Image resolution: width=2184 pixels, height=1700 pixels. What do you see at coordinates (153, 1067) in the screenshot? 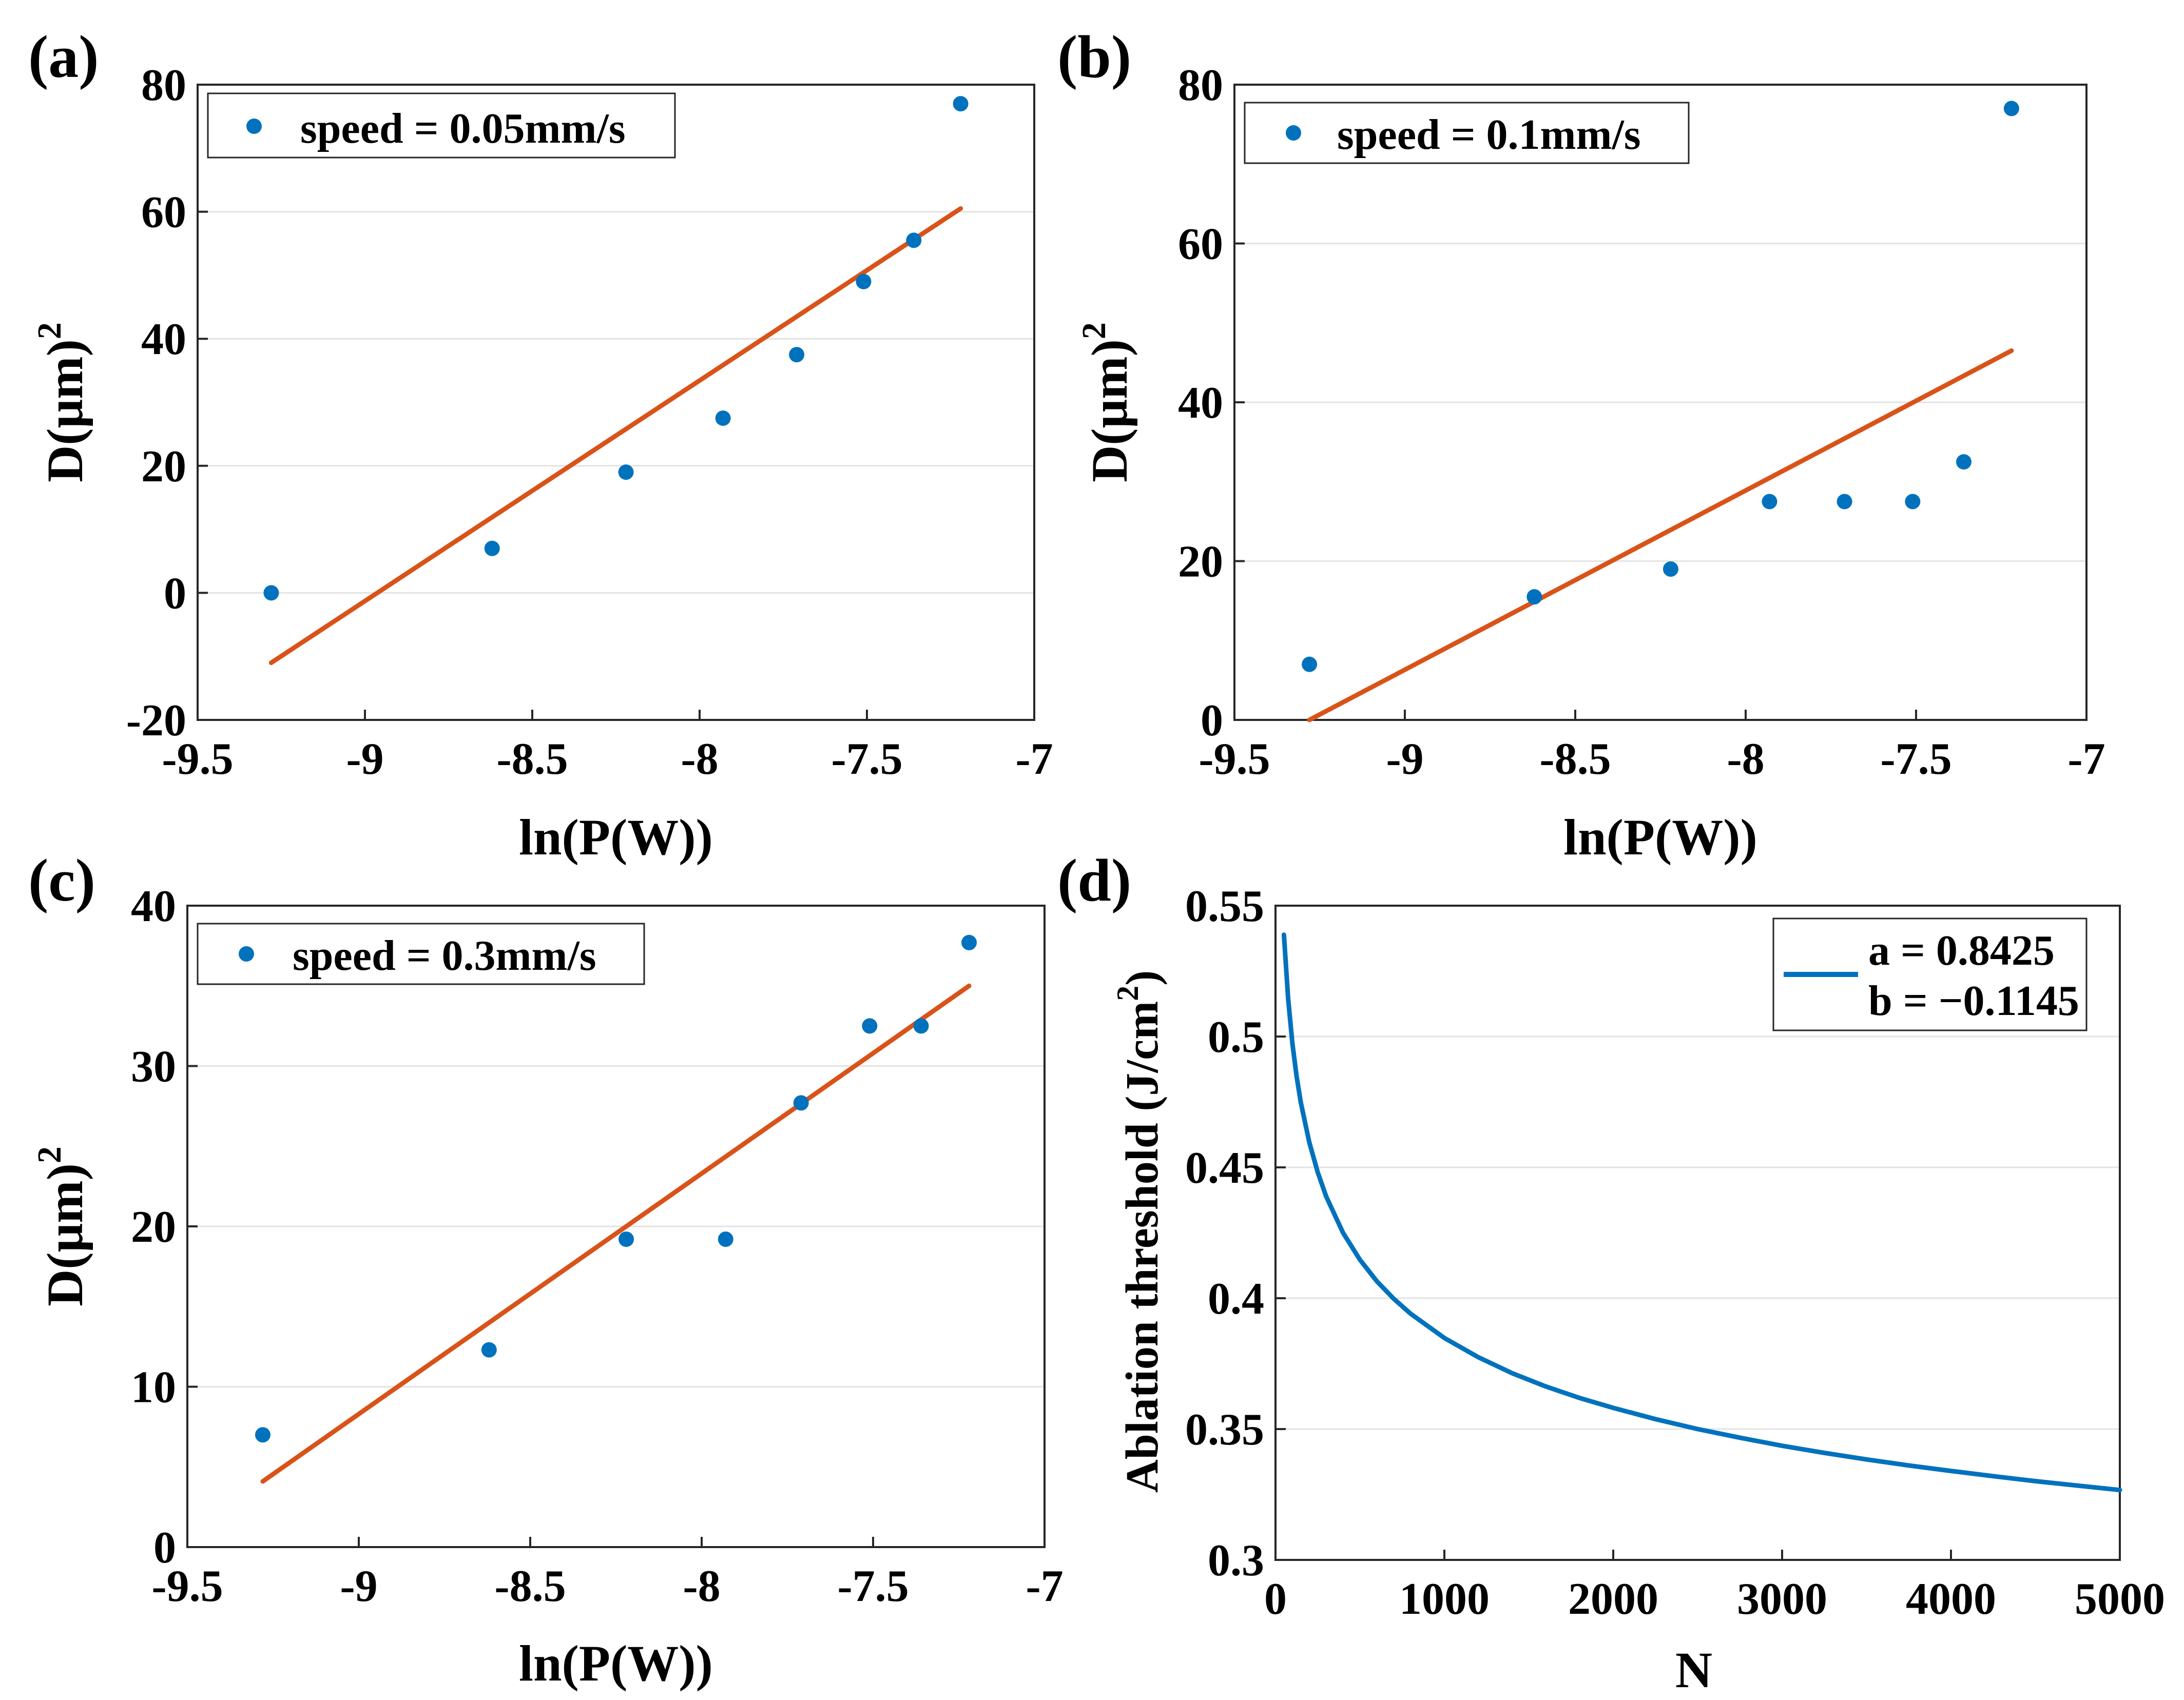
I see `panel-c-y-tick-label: 30` at bounding box center [153, 1067].